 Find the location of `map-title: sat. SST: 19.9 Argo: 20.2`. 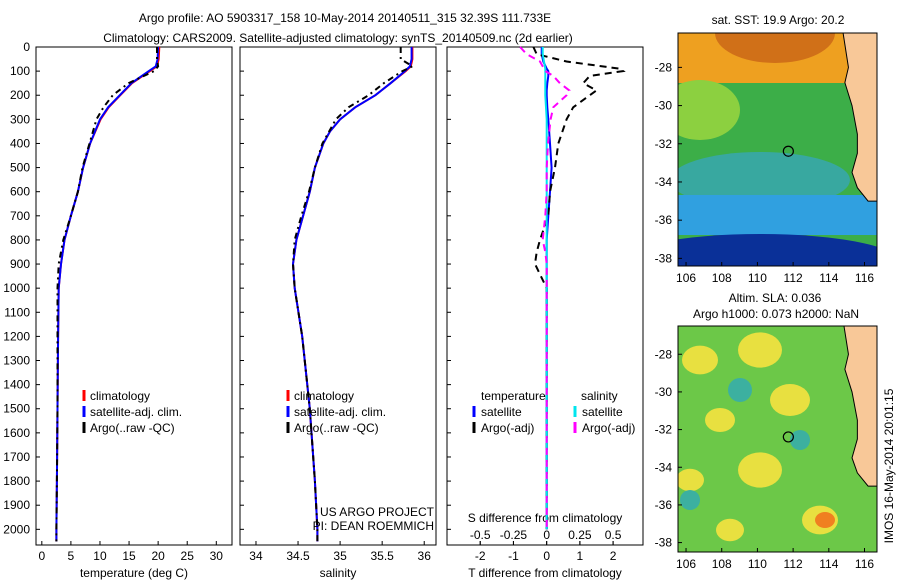

map-title: sat. SST: 19.9 Argo: 20.2 is located at coordinates (778, 20).